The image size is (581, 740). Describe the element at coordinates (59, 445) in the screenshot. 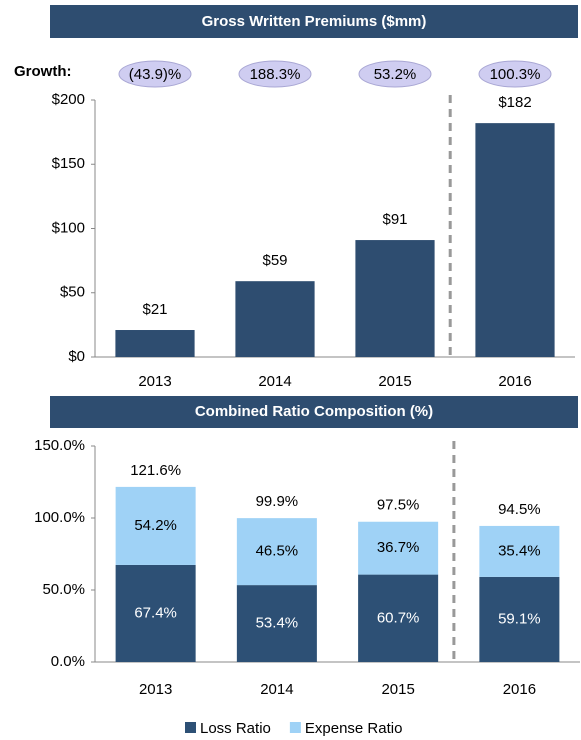

I see `y-tick-label: 150.0%` at that location.